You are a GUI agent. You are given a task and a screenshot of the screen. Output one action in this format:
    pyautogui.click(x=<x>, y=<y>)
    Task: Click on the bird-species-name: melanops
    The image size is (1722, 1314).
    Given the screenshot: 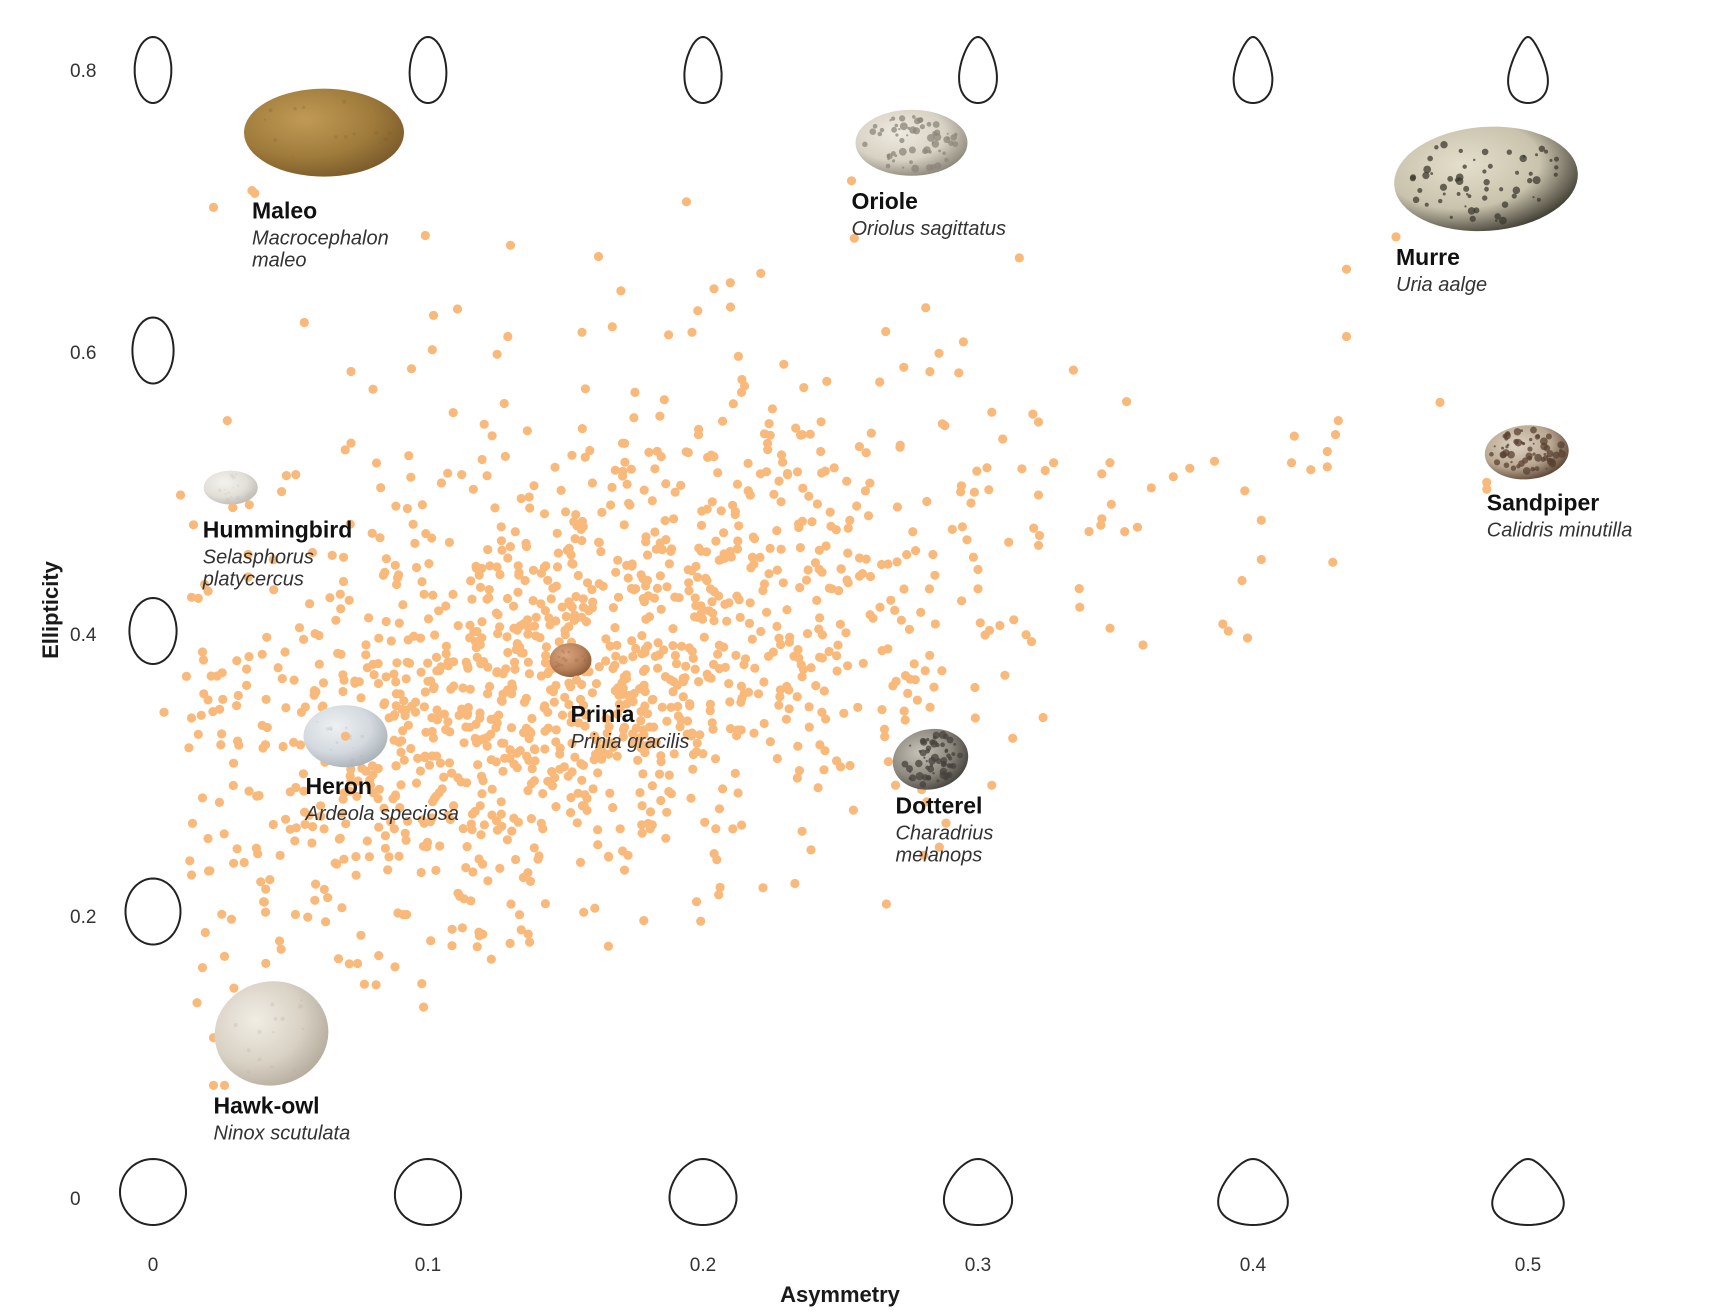 What is the action you would take?
    pyautogui.click(x=939, y=855)
    